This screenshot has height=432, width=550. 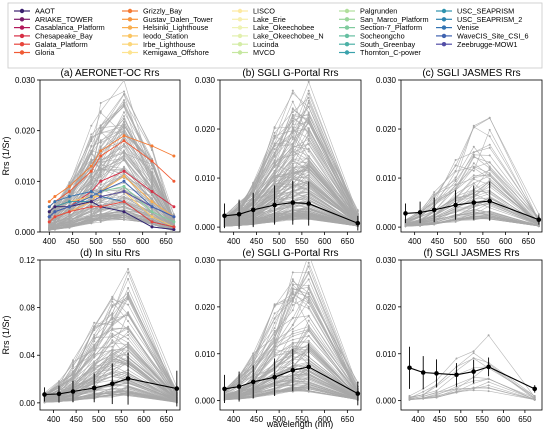 I want to click on y-tick-label: 0.04, so click(x=27, y=355).